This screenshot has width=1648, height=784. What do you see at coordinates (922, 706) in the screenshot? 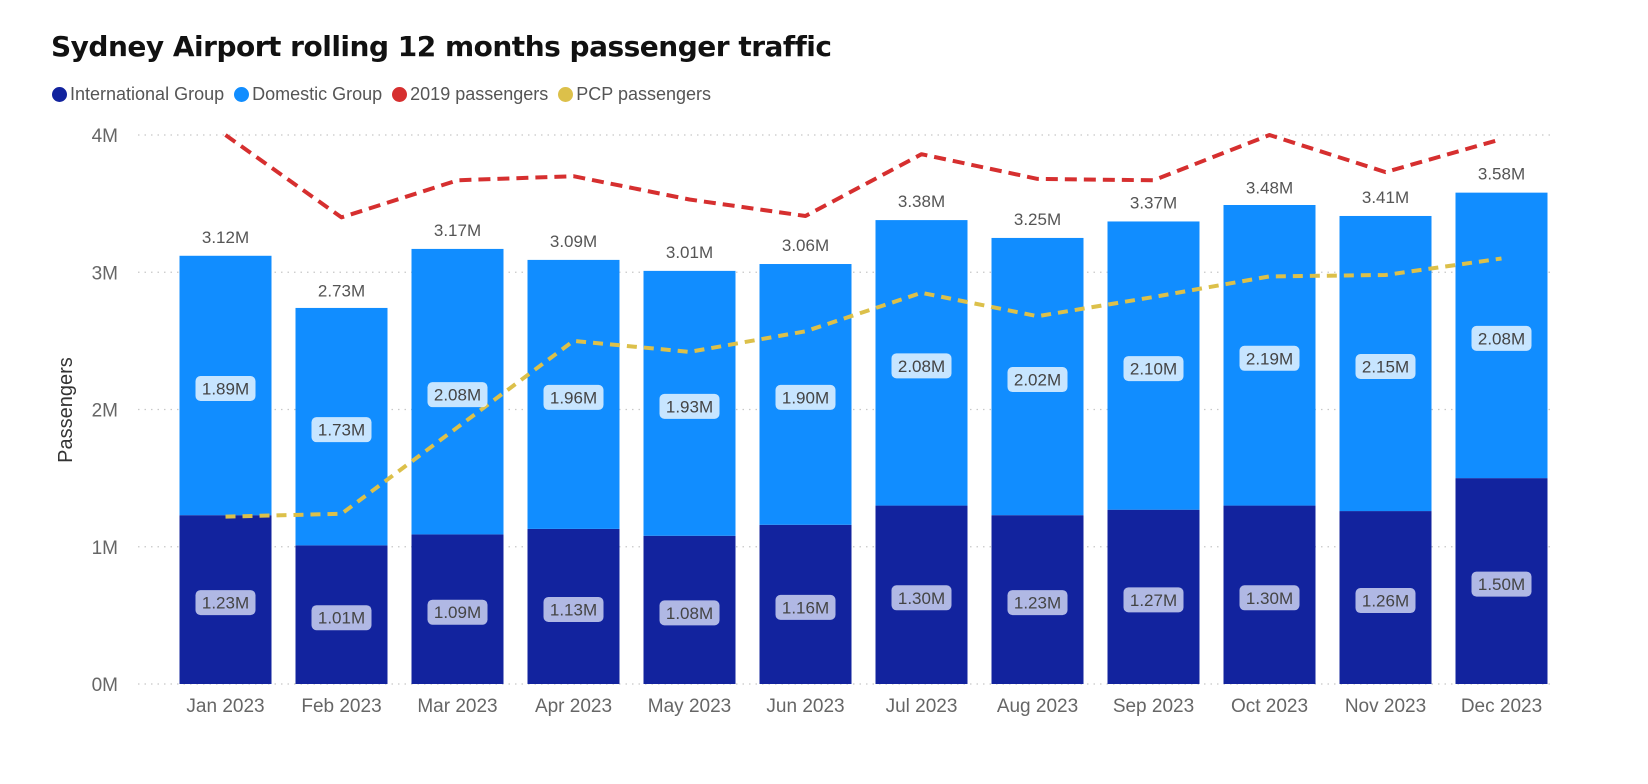
I see `x-tick-label: Jul 2023` at bounding box center [922, 706].